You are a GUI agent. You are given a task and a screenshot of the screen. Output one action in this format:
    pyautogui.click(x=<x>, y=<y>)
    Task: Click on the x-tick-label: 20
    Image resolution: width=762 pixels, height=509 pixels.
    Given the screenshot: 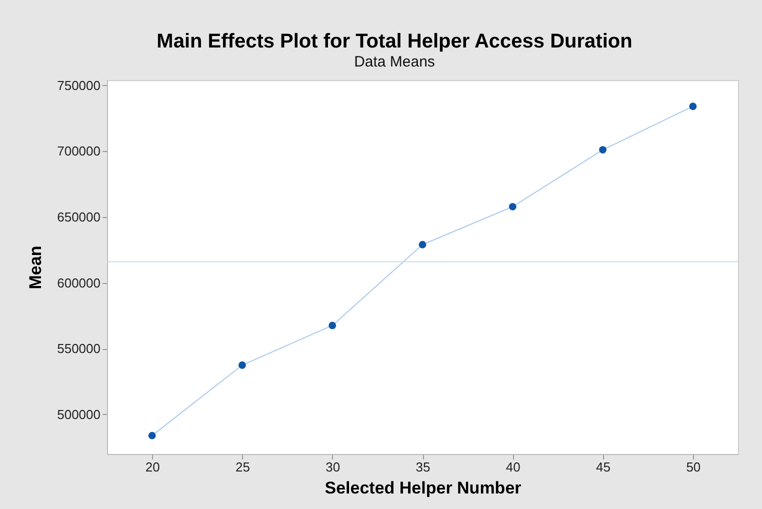 What is the action you would take?
    pyautogui.click(x=152, y=467)
    